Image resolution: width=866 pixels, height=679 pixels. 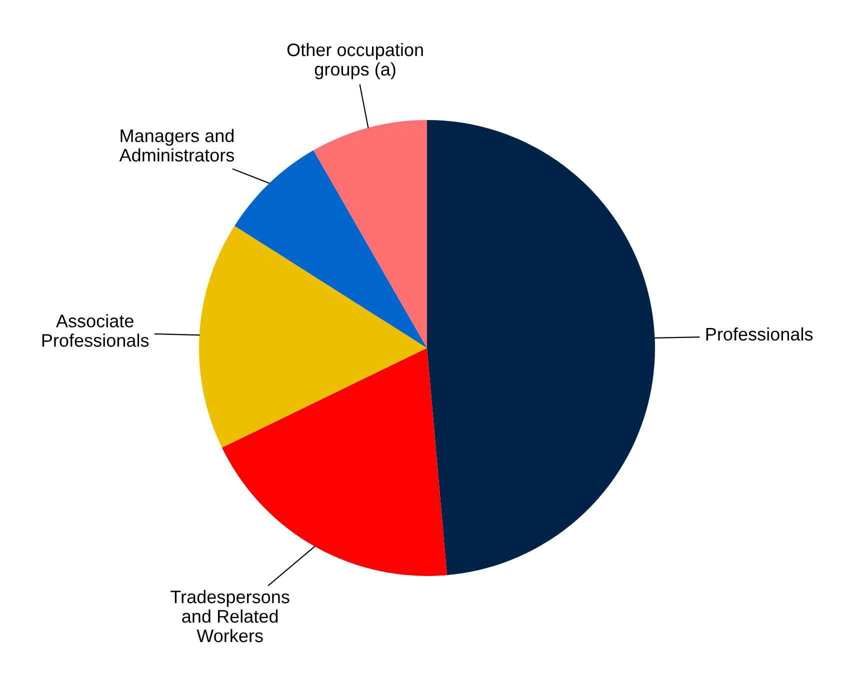 I want to click on slice-label: Tradespersons and Related Workers, so click(x=230, y=616).